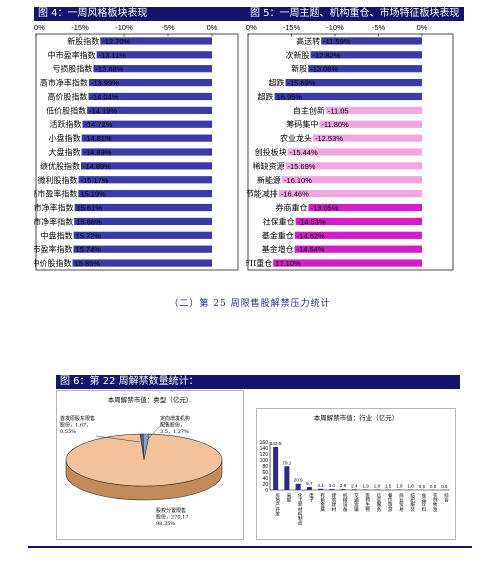  What do you see at coordinates (301, 83) in the screenshot?
I see `fig5-value-label: -15.69%` at bounding box center [301, 83].